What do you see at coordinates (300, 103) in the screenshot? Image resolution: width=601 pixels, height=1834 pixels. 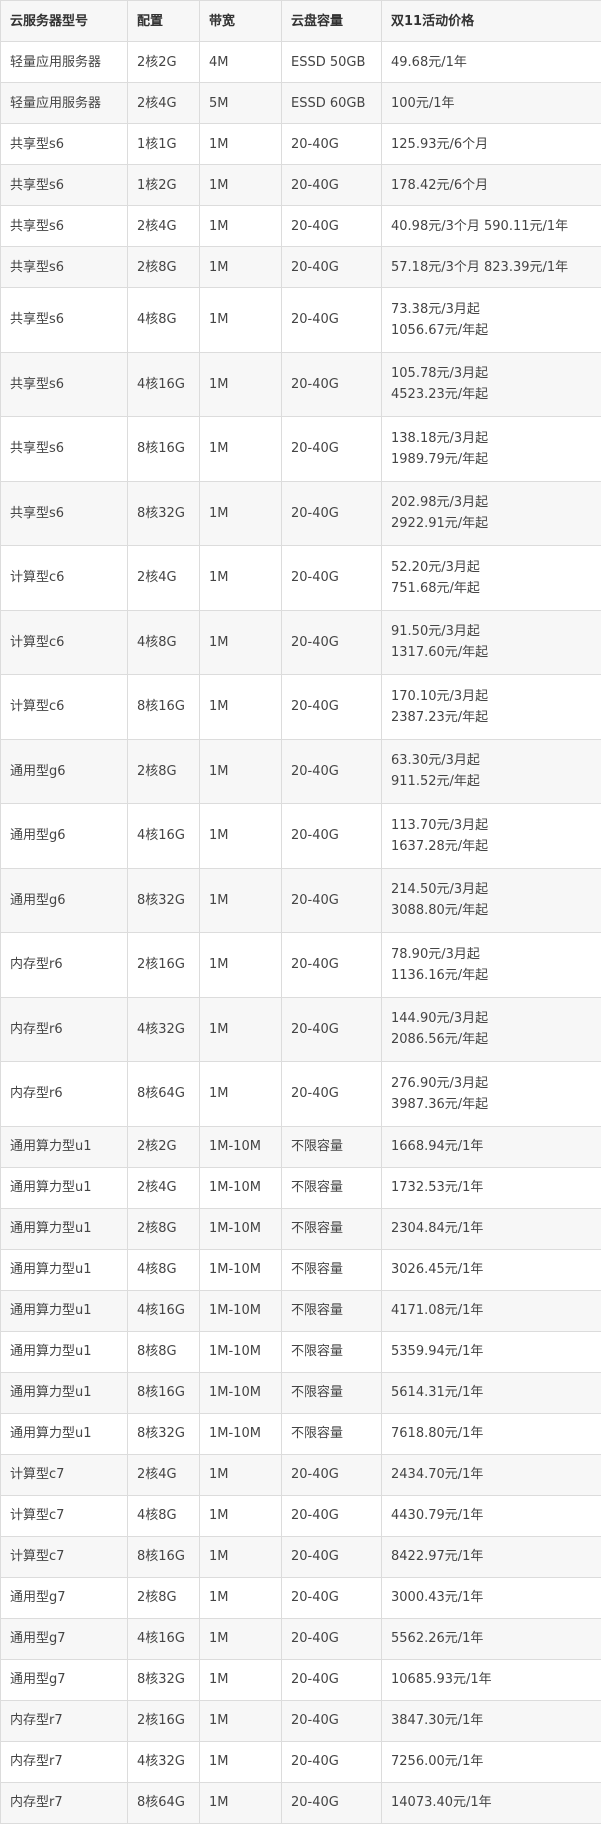 I see `table-row: 轻量应用服务器 2核4G 5M ESSD 60GB 100元/1年` at bounding box center [300, 103].